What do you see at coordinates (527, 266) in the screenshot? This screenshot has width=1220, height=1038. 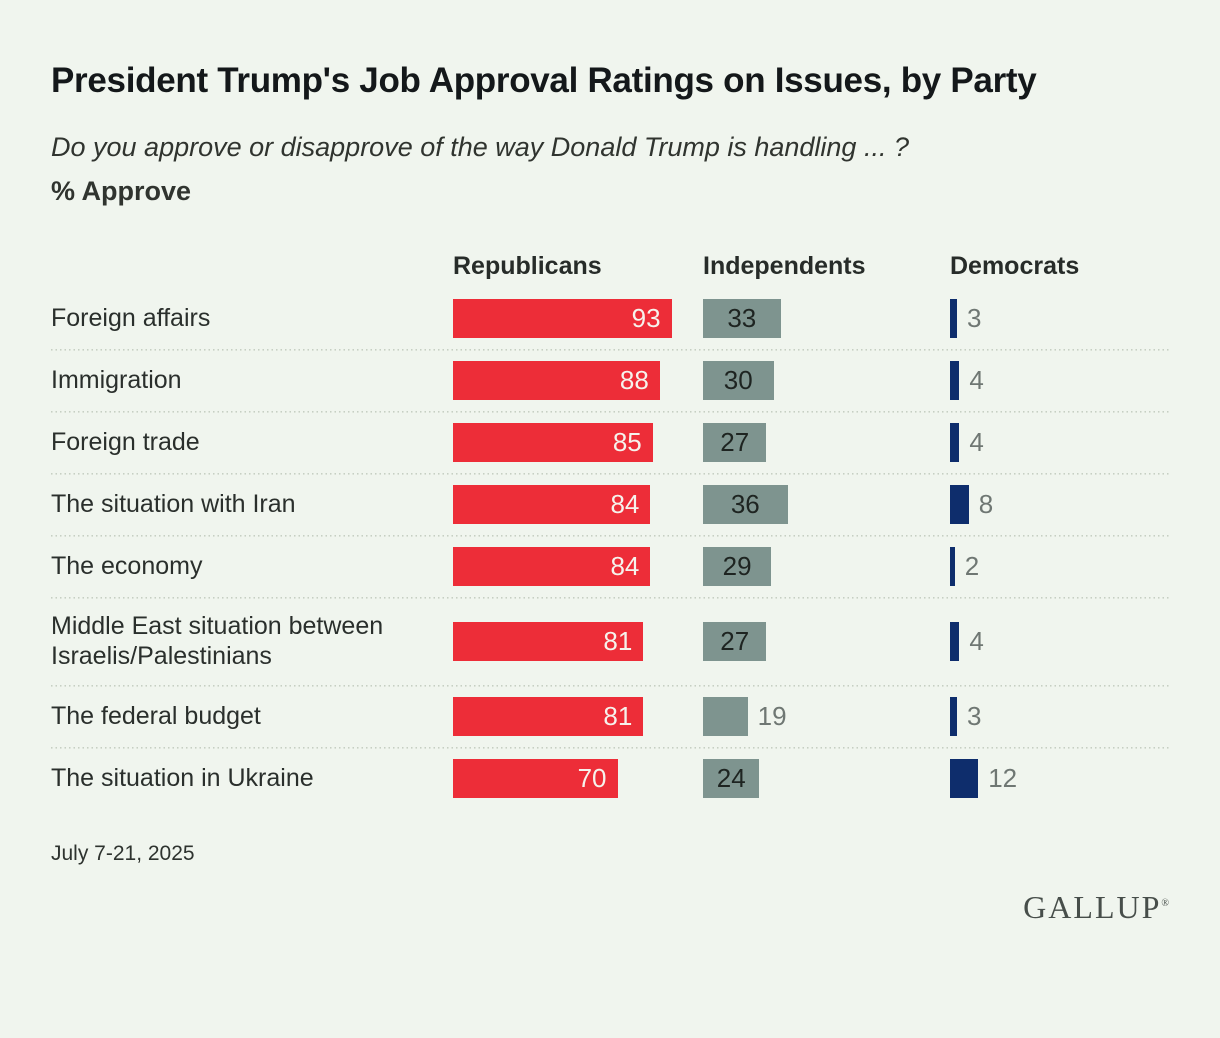 I see `column-header-republicans: Republicans` at bounding box center [527, 266].